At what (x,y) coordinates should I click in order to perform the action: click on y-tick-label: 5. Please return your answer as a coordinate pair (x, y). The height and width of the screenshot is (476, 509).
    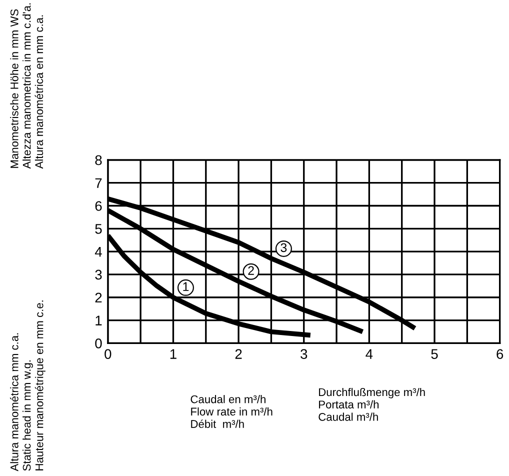
    Looking at the image, I should click on (98, 229).